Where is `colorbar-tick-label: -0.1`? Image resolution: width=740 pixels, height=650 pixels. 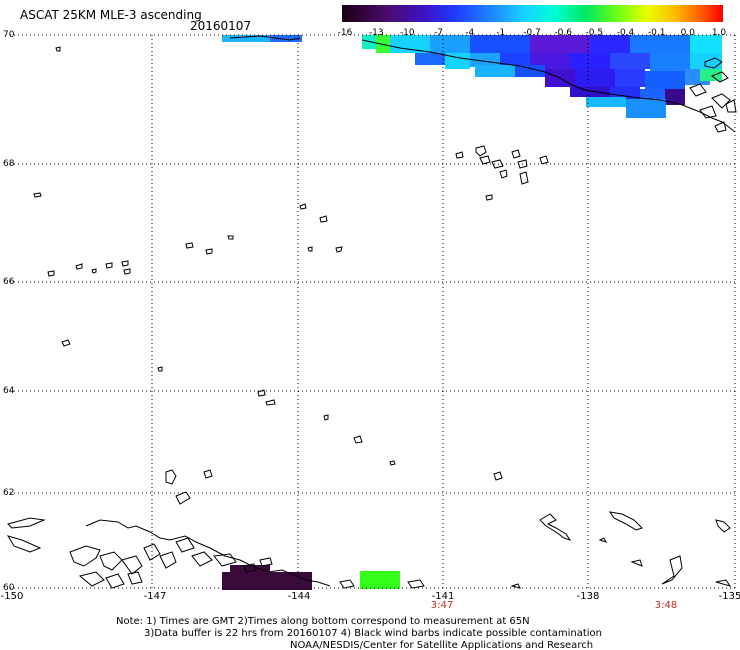
colorbar-tick-label: -0.1 is located at coordinates (657, 33).